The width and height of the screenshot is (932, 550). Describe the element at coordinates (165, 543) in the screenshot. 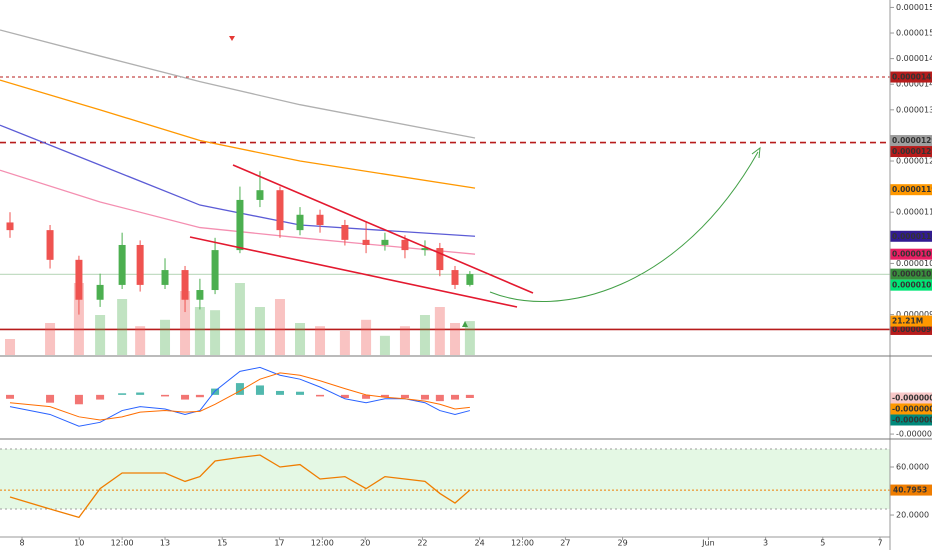

I see `x-tick-label: 13` at that location.